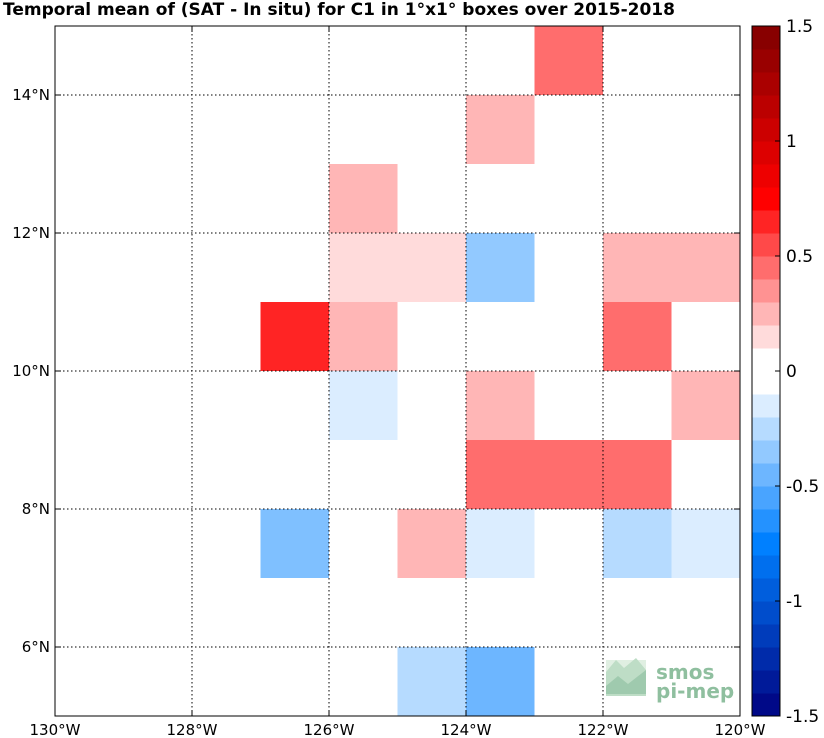 The image size is (824, 738). What do you see at coordinates (31, 233) in the screenshot?
I see `y-tick-label: 12°N` at bounding box center [31, 233].